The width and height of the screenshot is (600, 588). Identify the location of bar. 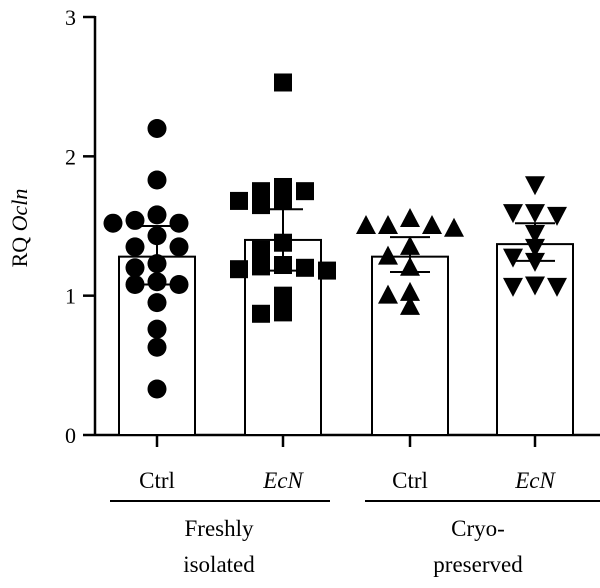
(535, 339).